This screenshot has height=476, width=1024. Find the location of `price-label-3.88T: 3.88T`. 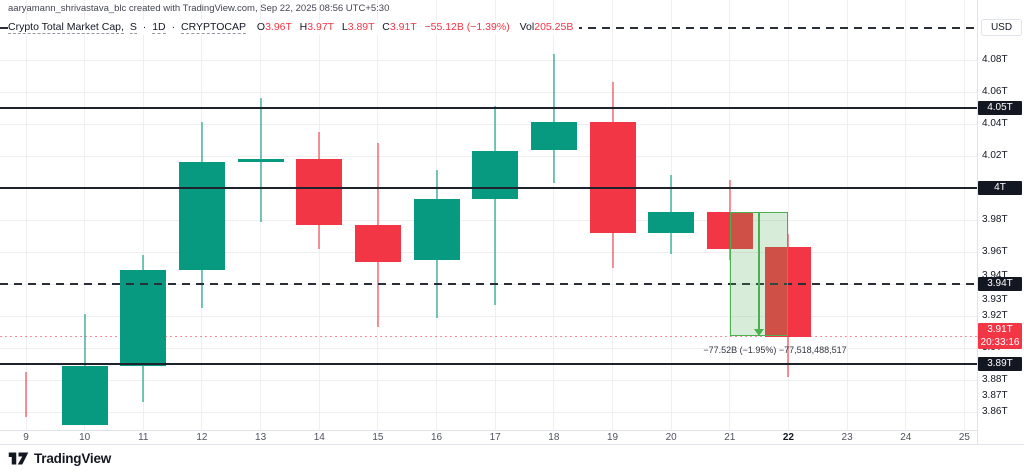

price-label-3.88T: 3.88T is located at coordinates (995, 379).